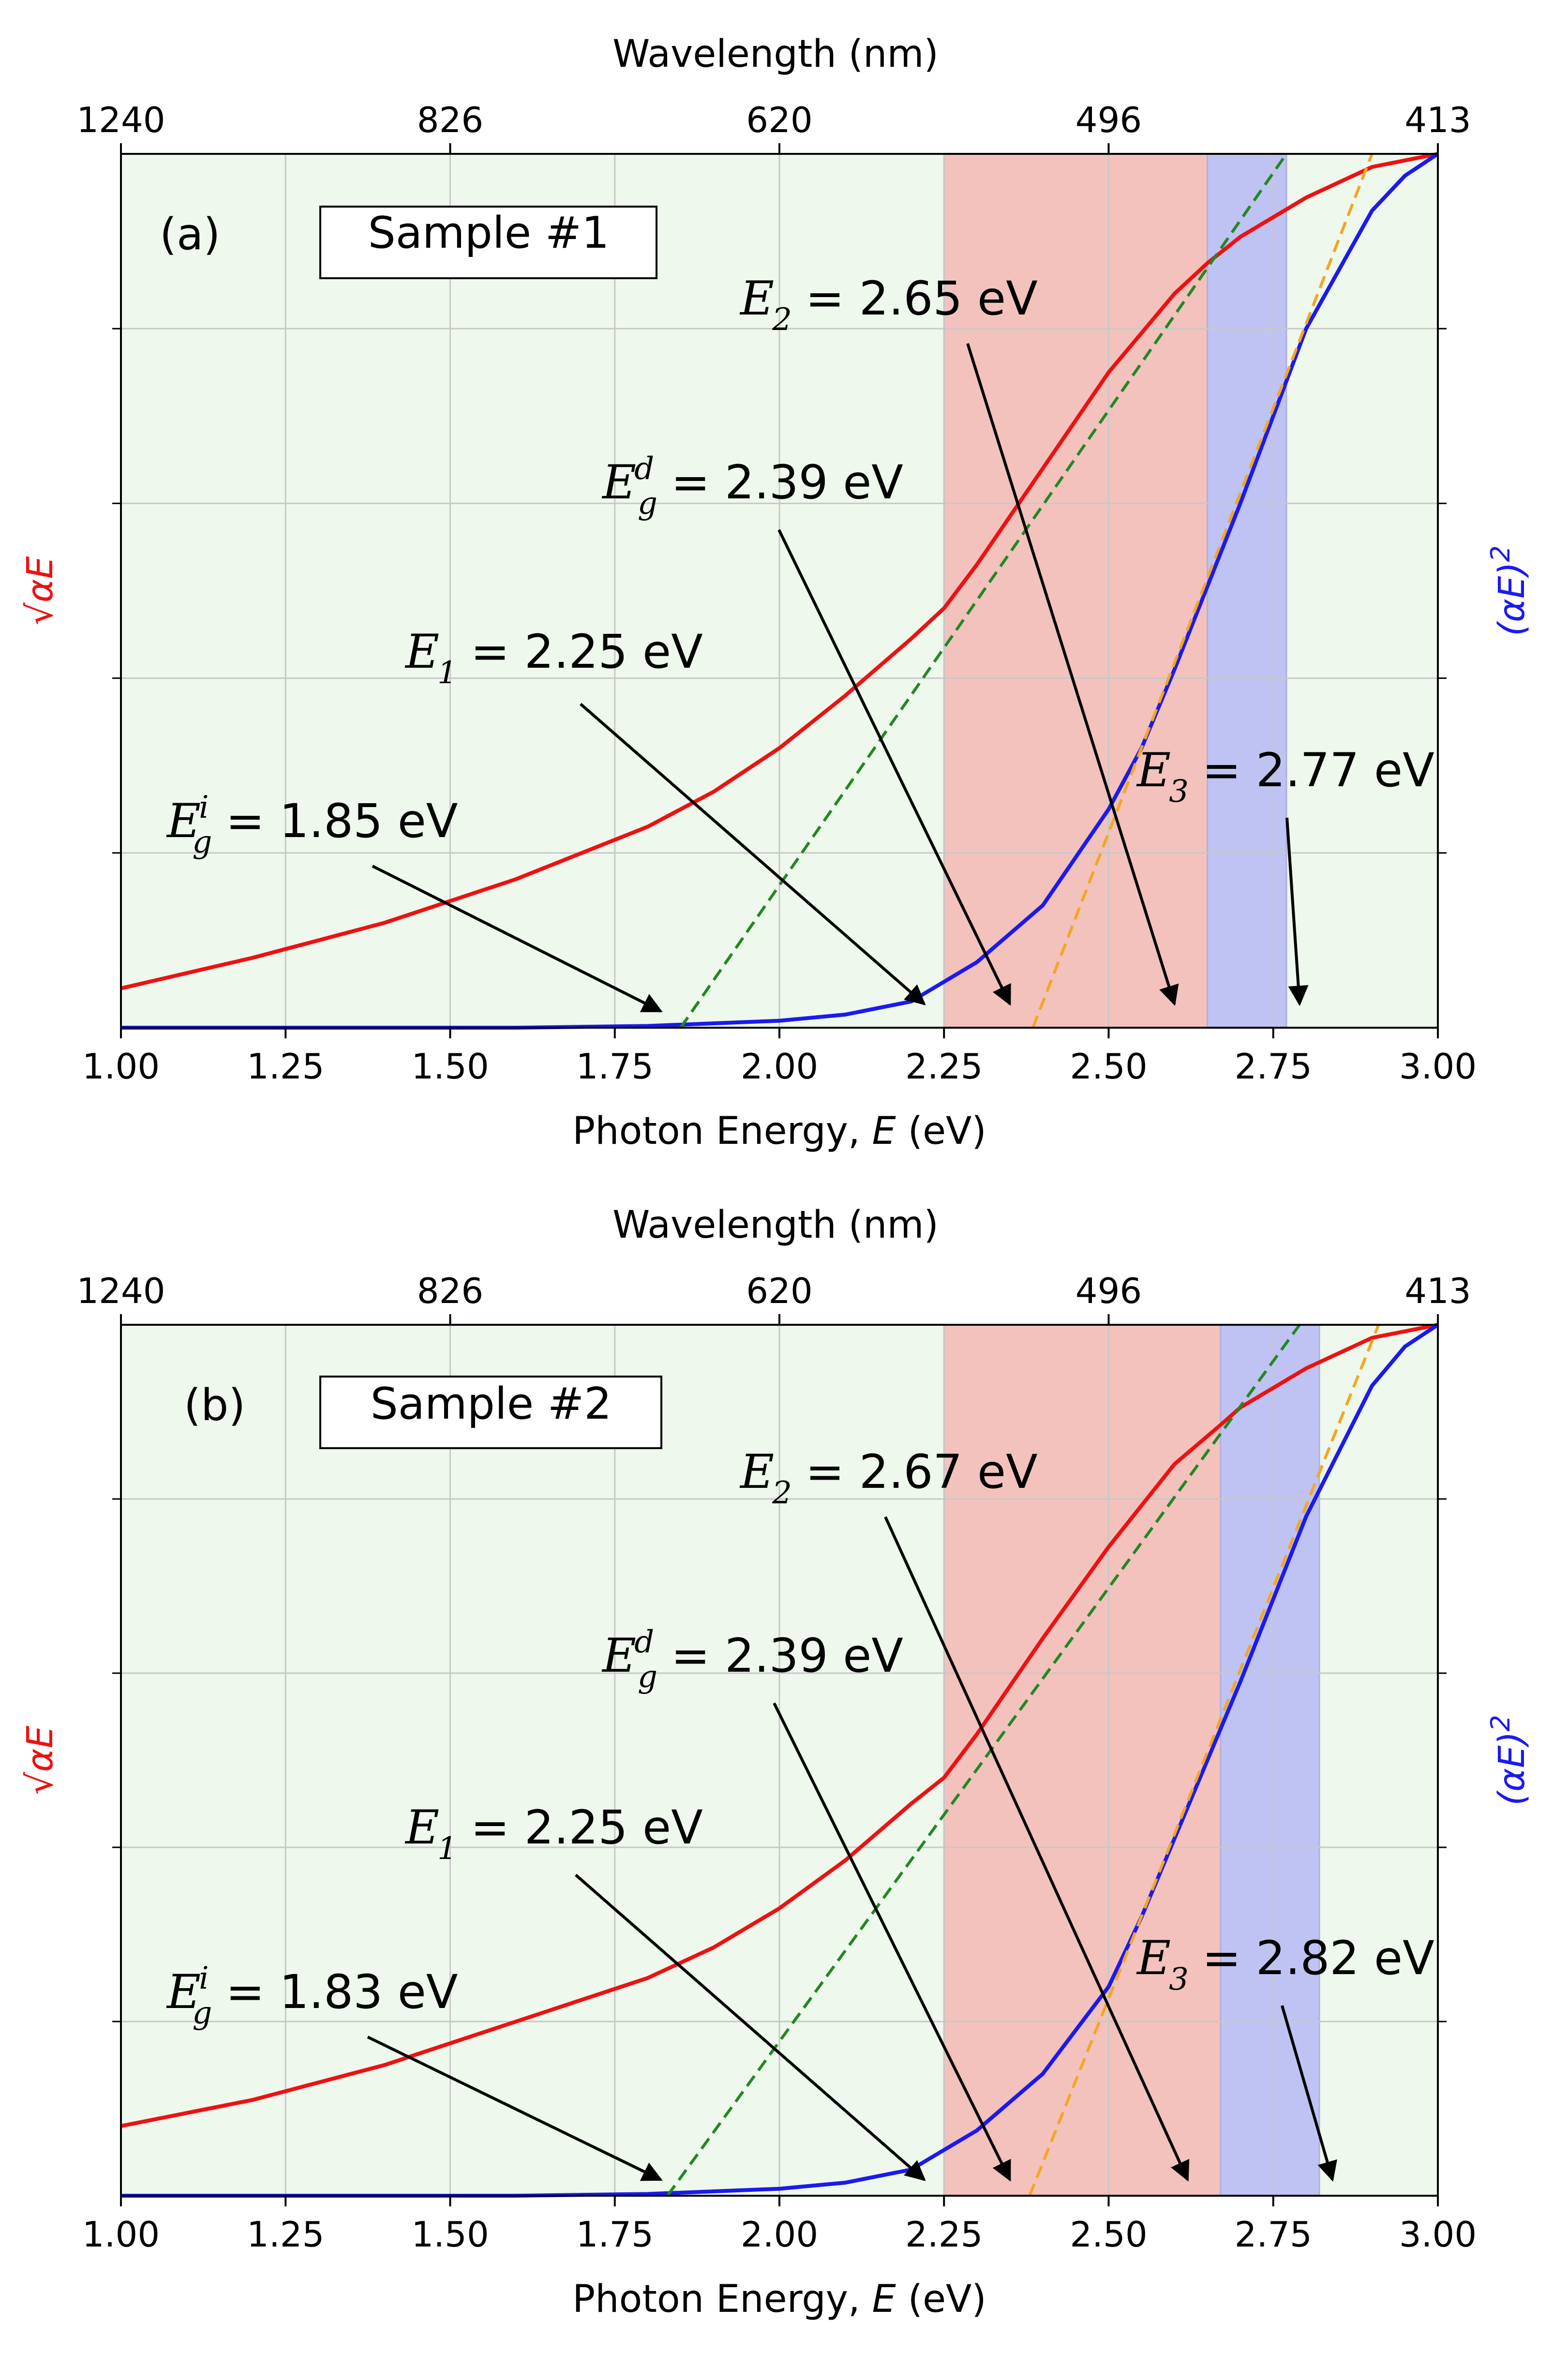  What do you see at coordinates (1108, 1066) in the screenshot?
I see `x-tick-label: 2.50` at bounding box center [1108, 1066].